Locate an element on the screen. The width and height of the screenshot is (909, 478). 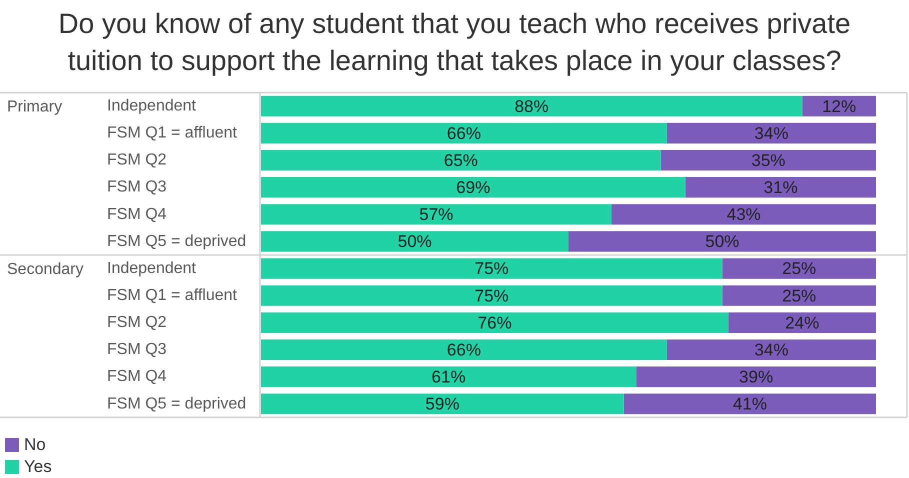
data-label: 35% is located at coordinates (768, 160).